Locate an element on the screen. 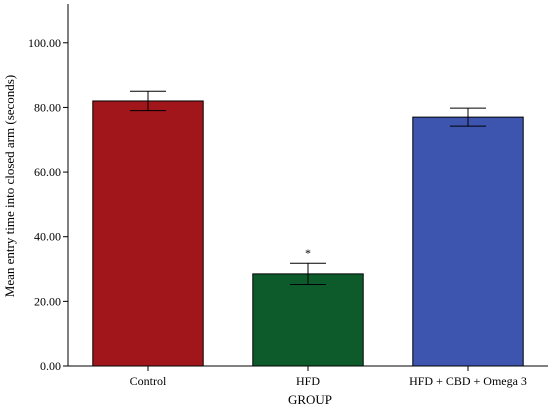 This screenshot has height=409, width=552. x-tick-label: Control is located at coordinates (148, 381).